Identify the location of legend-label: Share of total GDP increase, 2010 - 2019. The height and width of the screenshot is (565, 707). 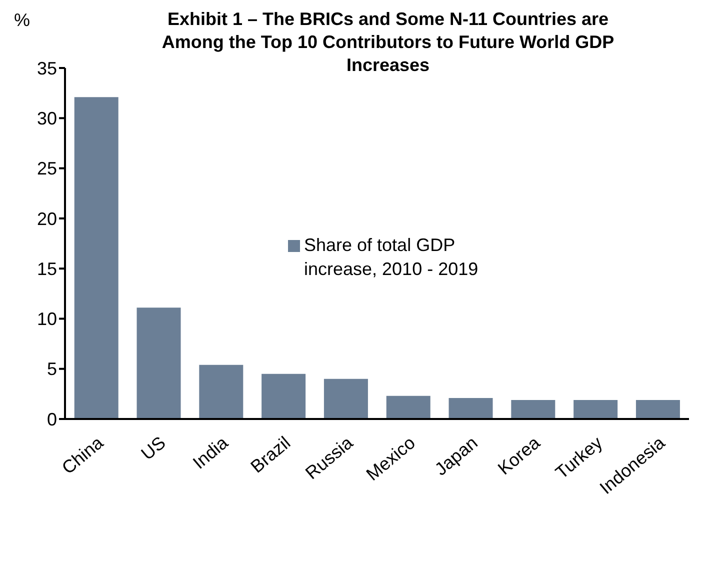
(392, 257).